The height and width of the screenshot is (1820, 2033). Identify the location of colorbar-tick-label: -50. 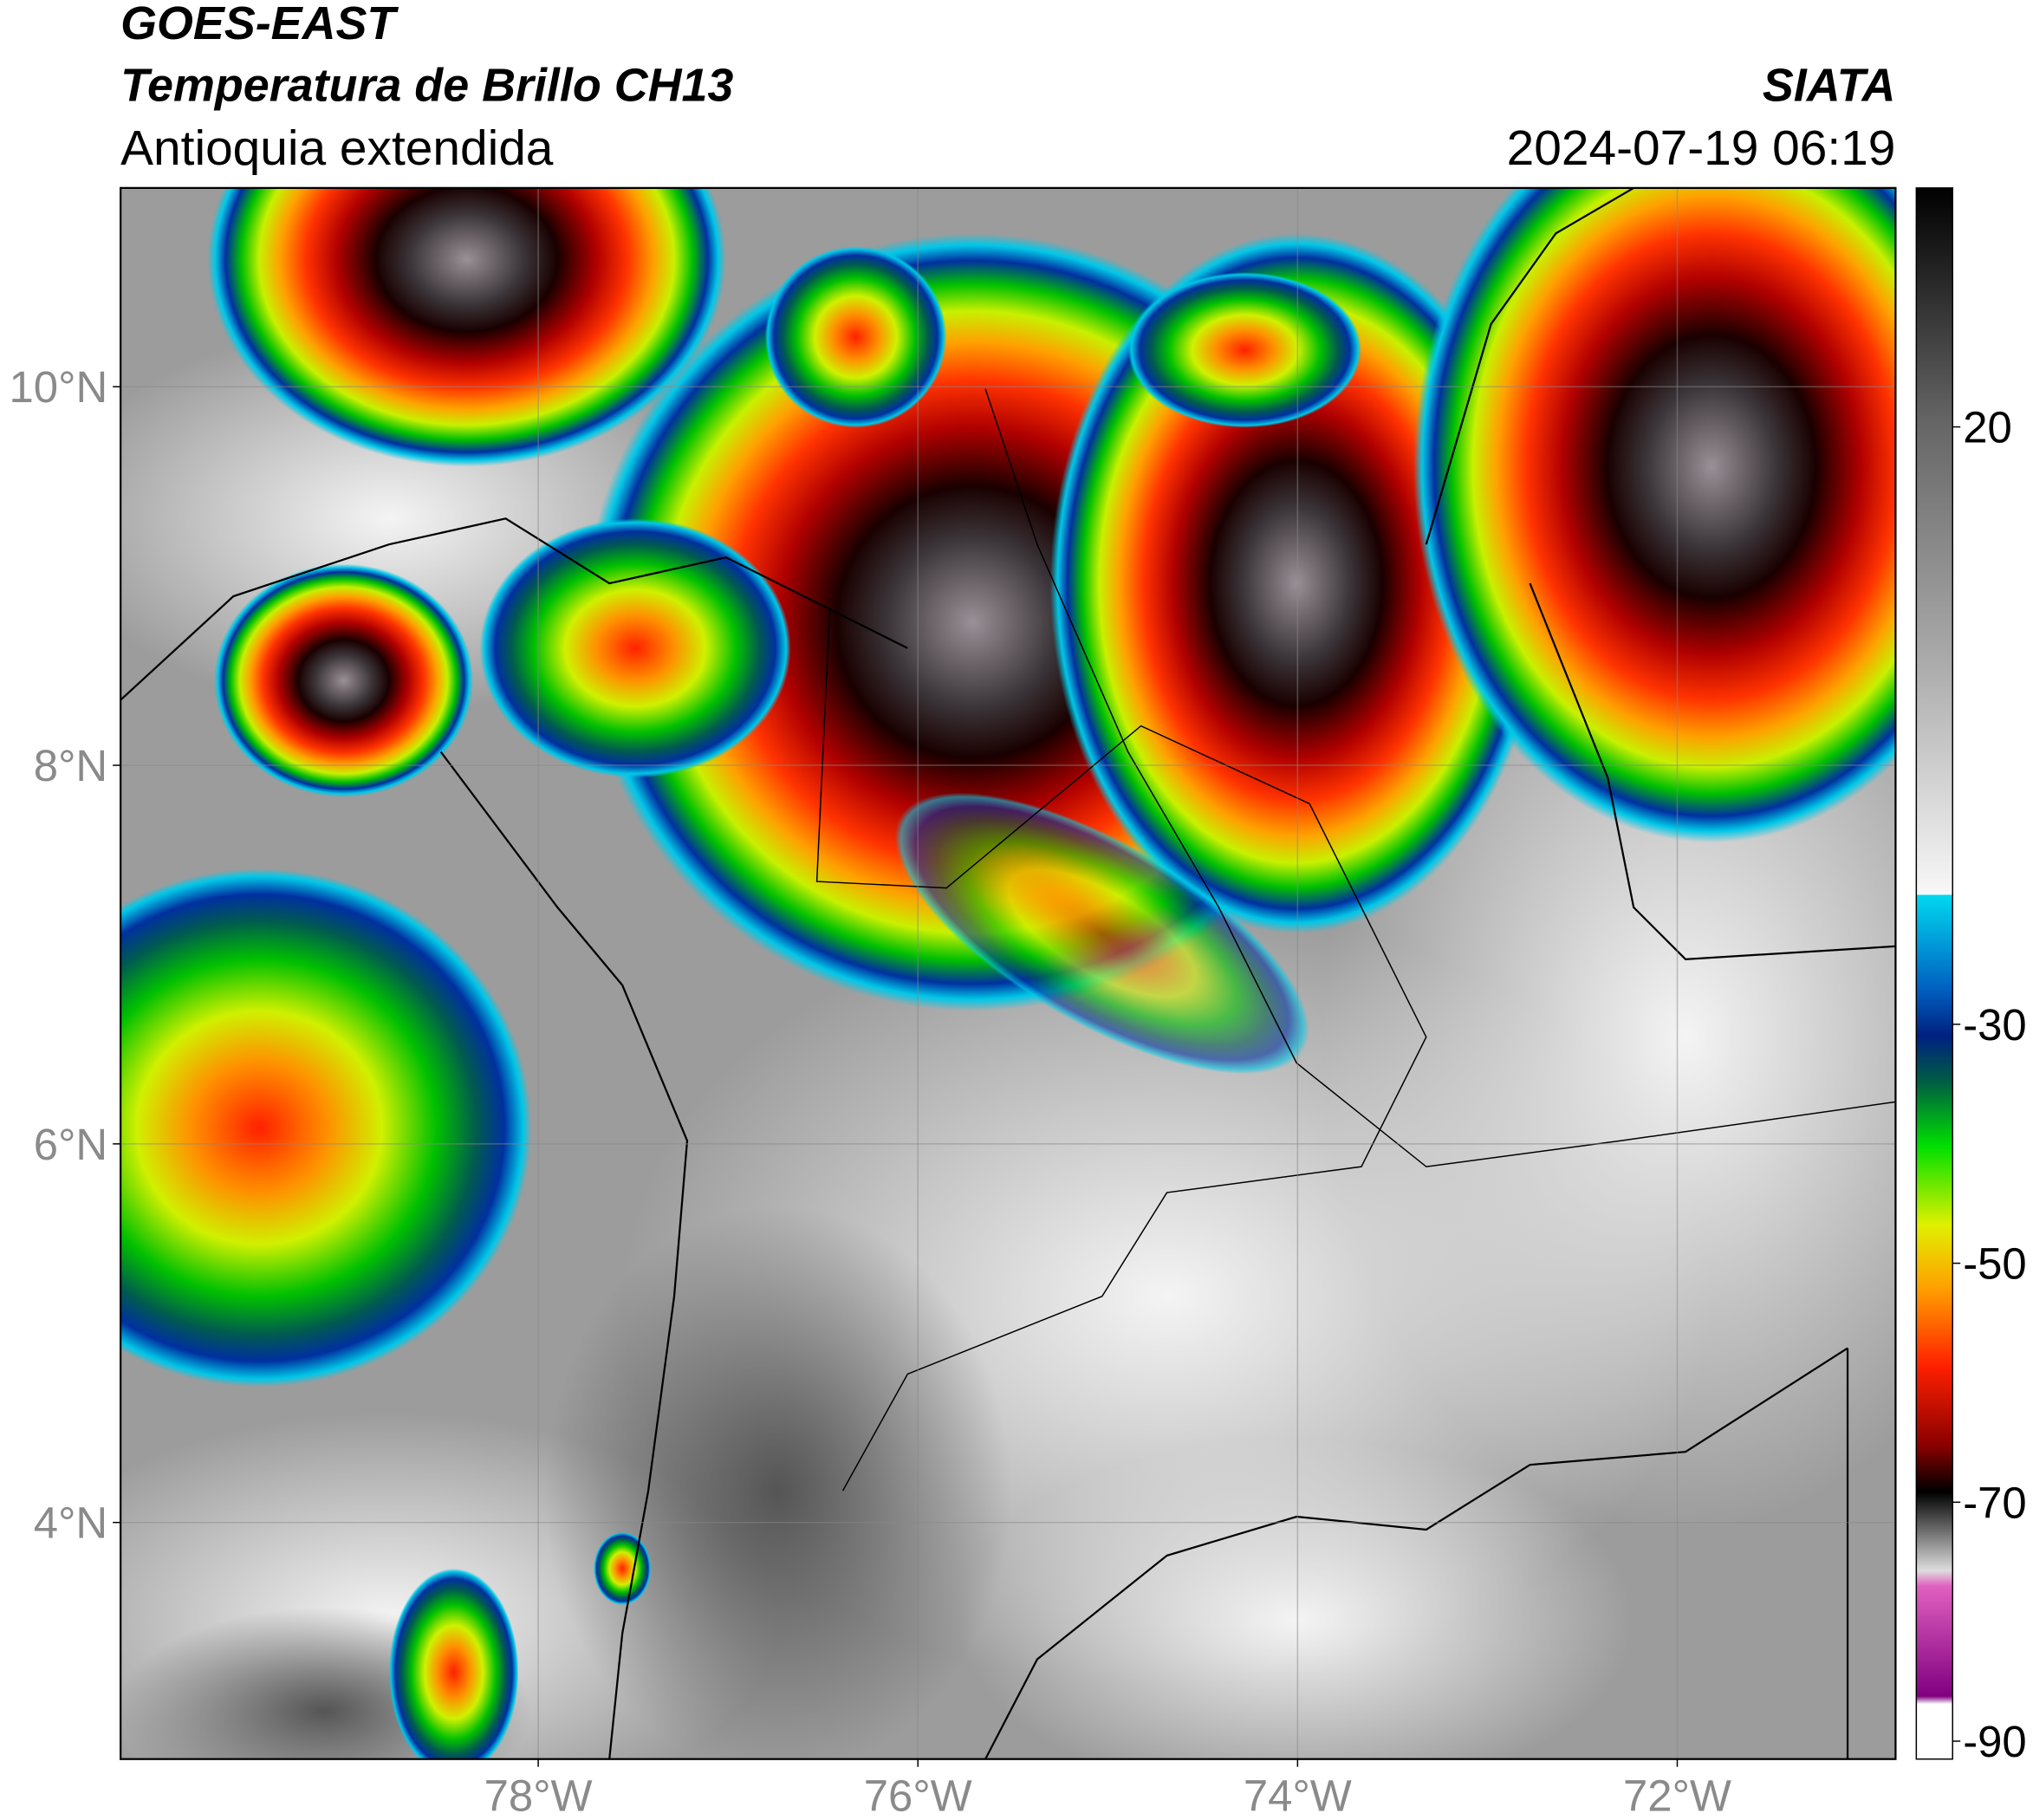
(1995, 1264).